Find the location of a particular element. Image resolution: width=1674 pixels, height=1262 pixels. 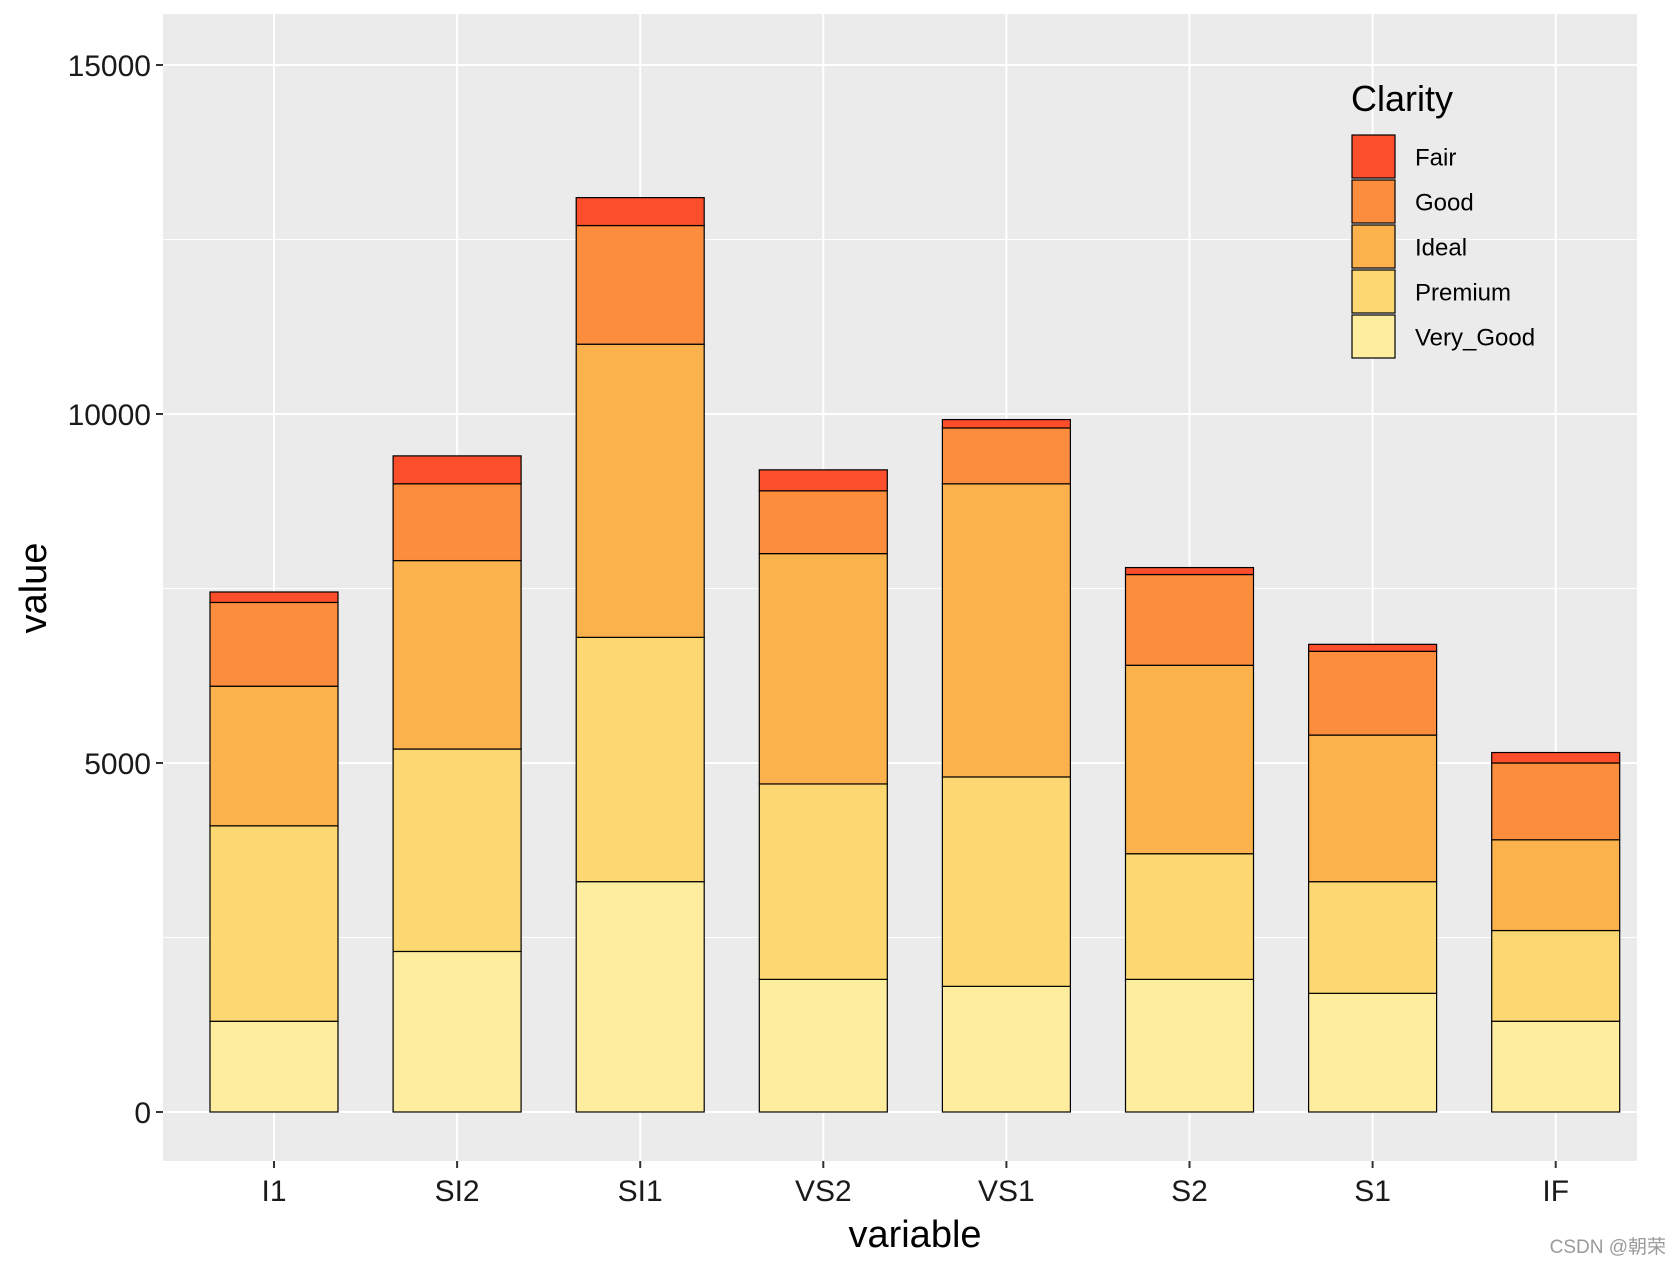

bar-stack-S1 is located at coordinates (1372, 878).